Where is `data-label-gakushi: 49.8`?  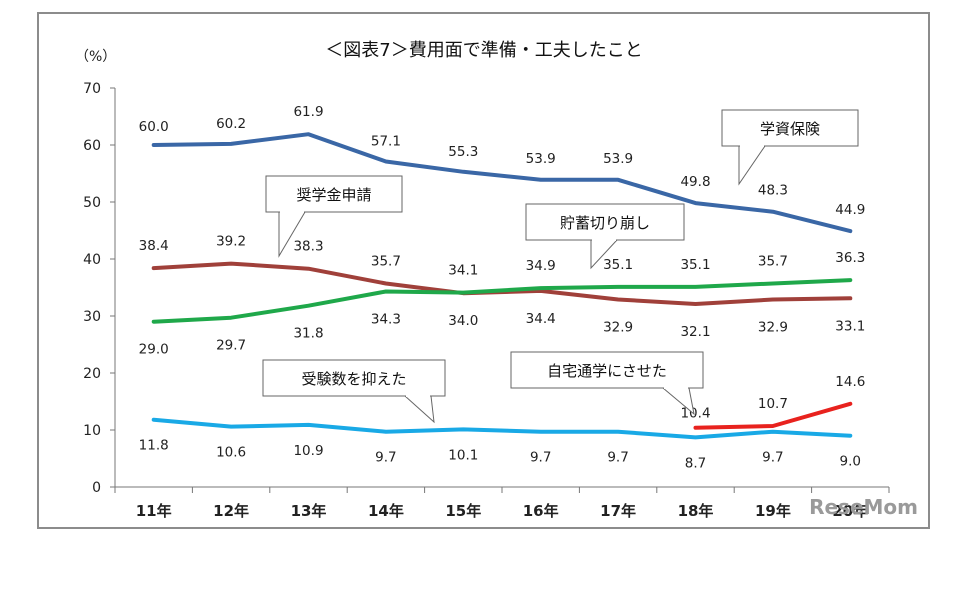
data-label-gakushi: 49.8 is located at coordinates (695, 182).